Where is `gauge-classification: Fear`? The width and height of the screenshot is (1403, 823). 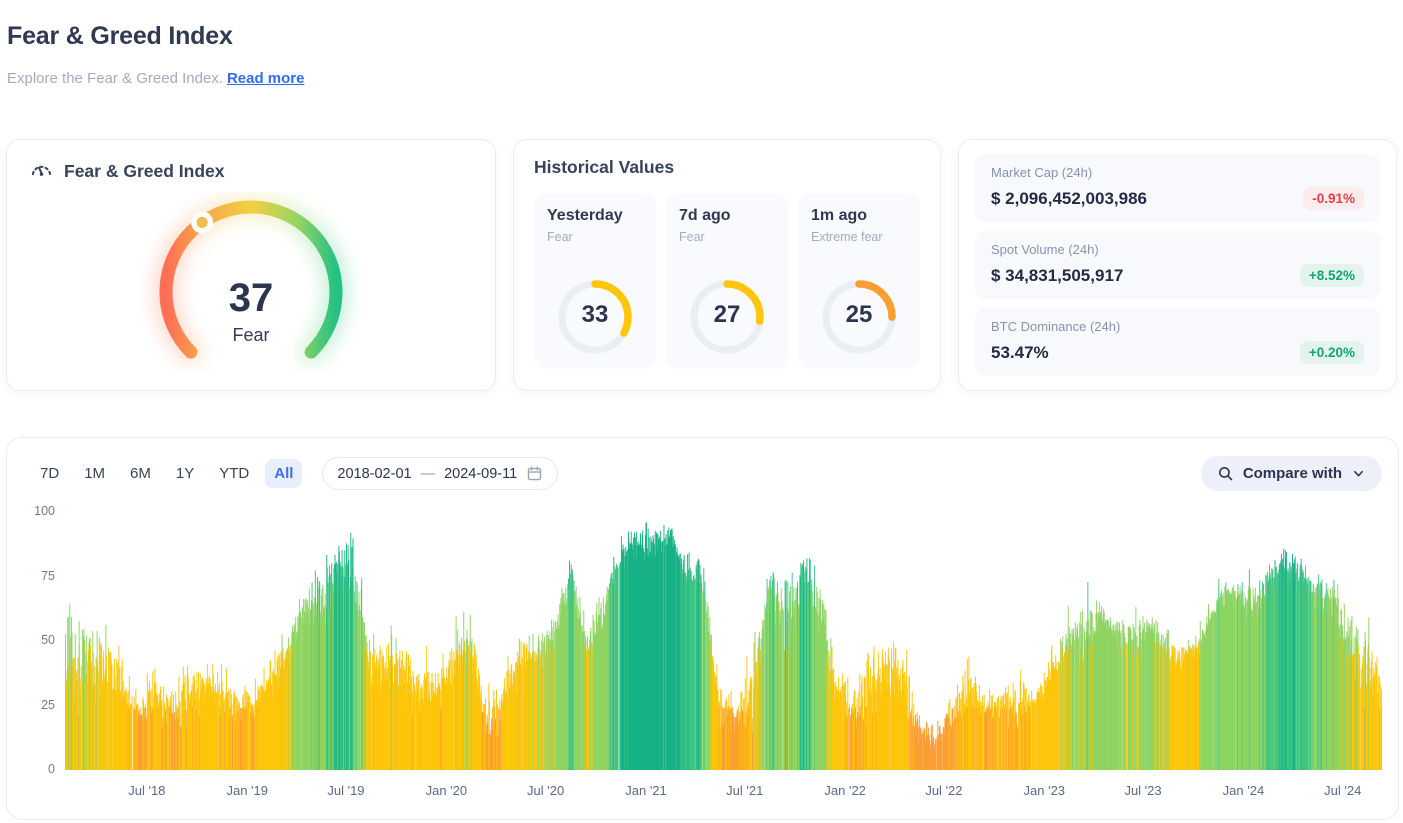
gauge-classification: Fear is located at coordinates (251, 335).